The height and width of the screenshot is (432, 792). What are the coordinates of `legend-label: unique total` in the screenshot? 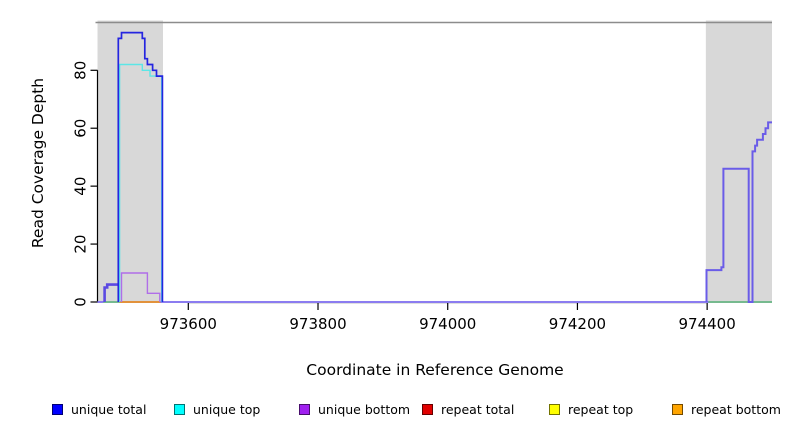 It's located at (109, 409).